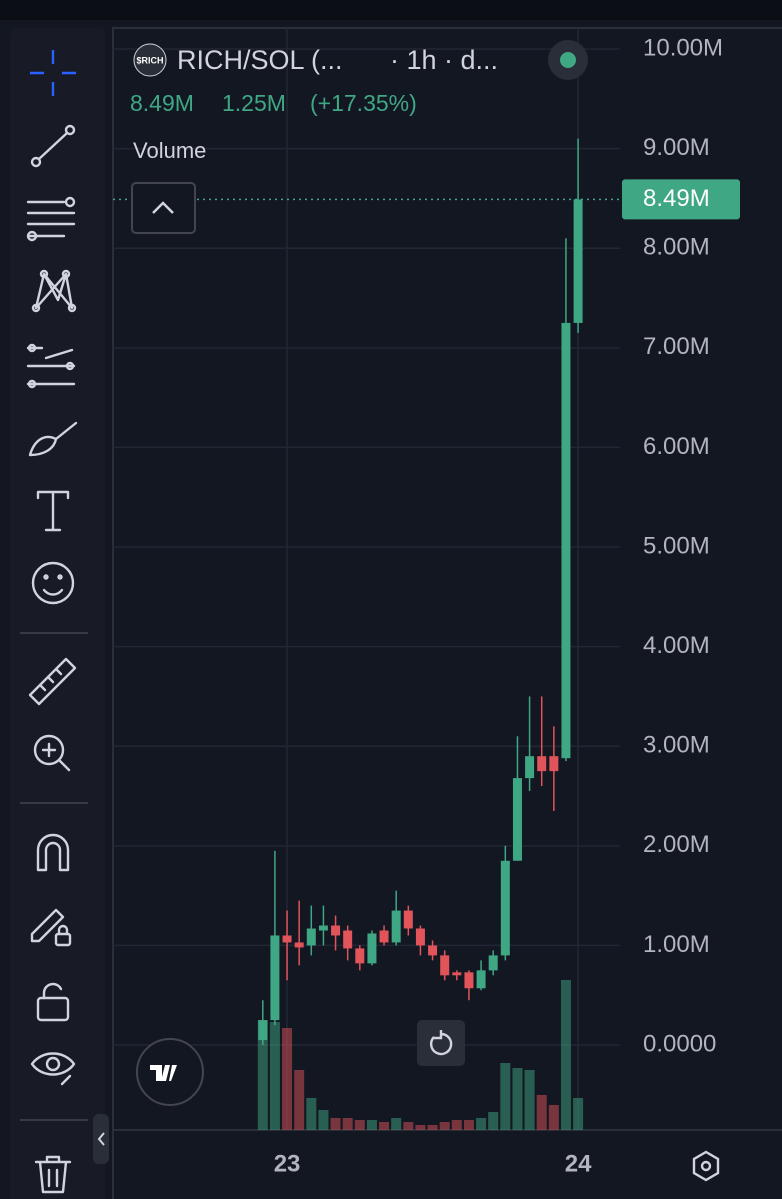 The width and height of the screenshot is (782, 1199). Describe the element at coordinates (676, 247) in the screenshot. I see `y-tick-label: 8.00M` at that location.